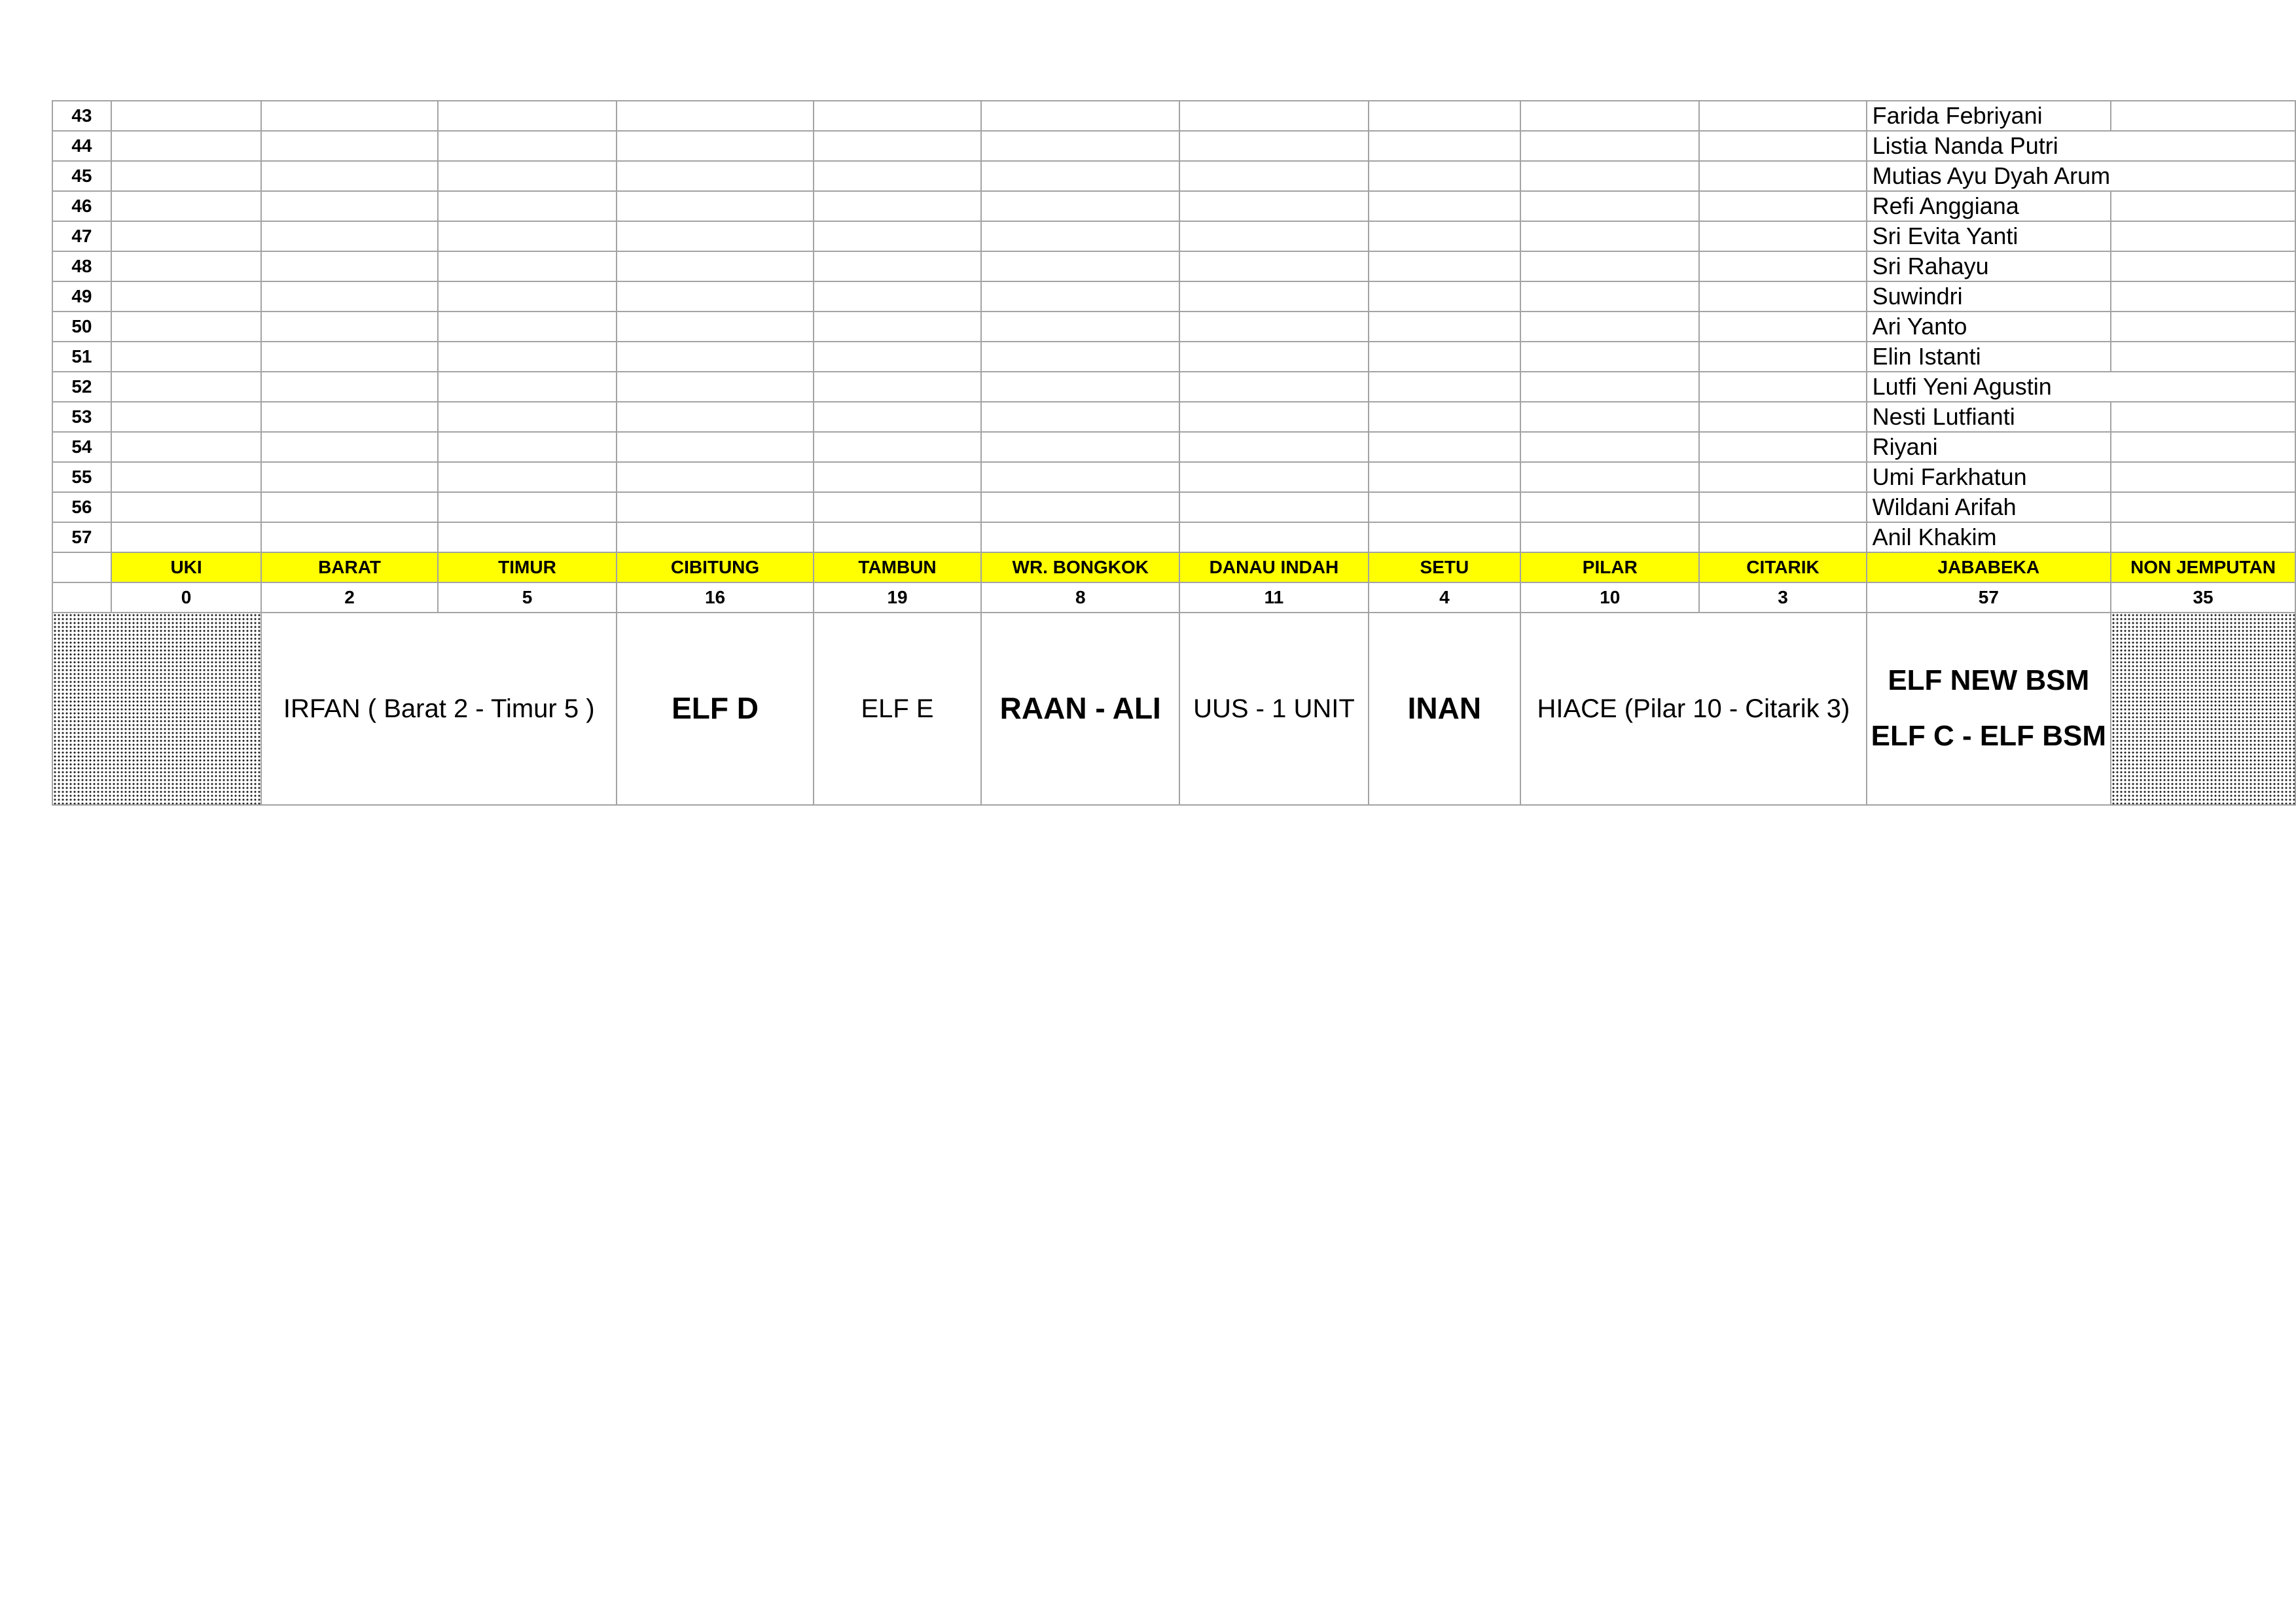 The image size is (2296, 1623). Describe the element at coordinates (82, 356) in the screenshot. I see `row-number: 51` at that location.